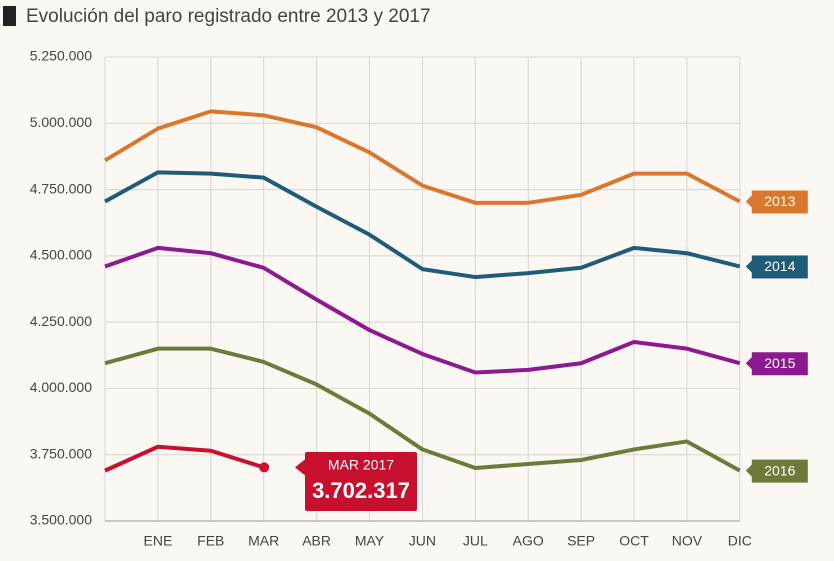  What do you see at coordinates (264, 467) in the screenshot?
I see `annotated-point` at bounding box center [264, 467].